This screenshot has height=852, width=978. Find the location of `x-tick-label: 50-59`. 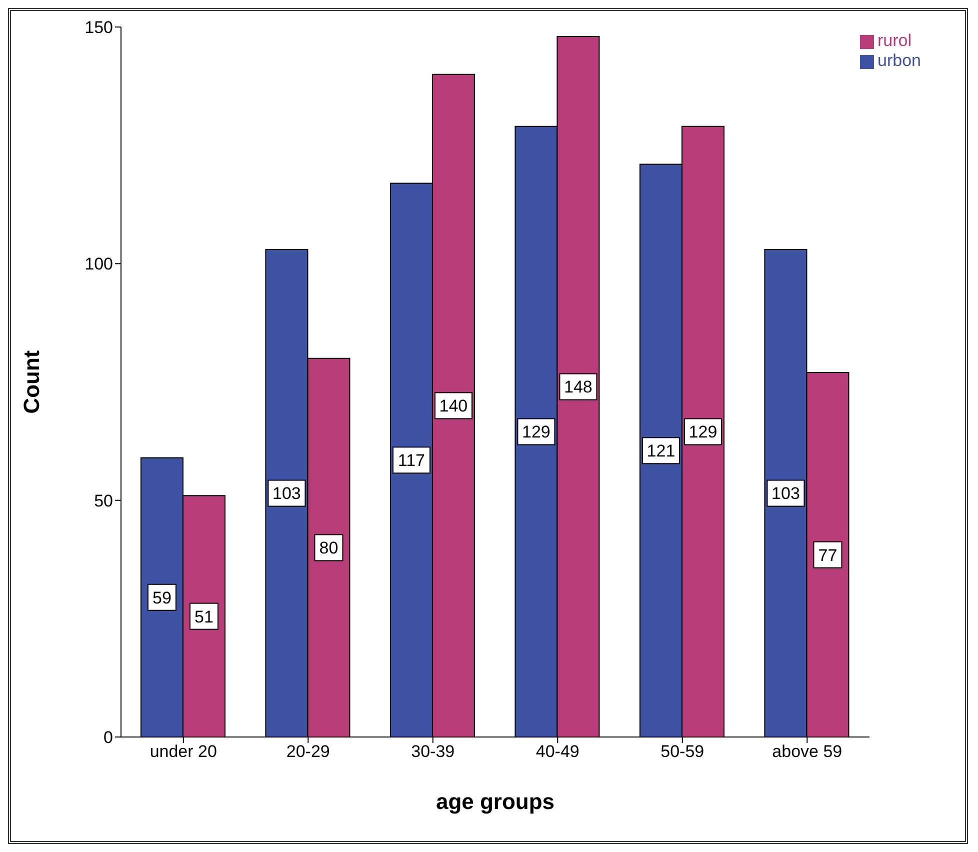

x-tick-label: 50-59 is located at coordinates (682, 752).